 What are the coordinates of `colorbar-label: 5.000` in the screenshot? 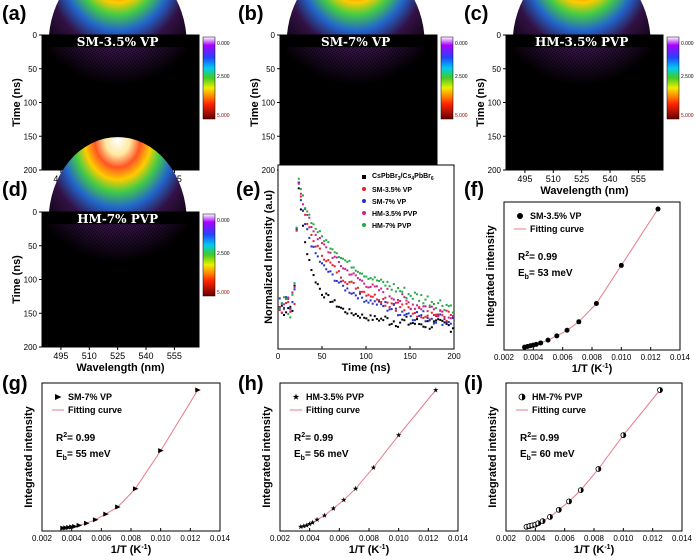 It's located at (223, 116).